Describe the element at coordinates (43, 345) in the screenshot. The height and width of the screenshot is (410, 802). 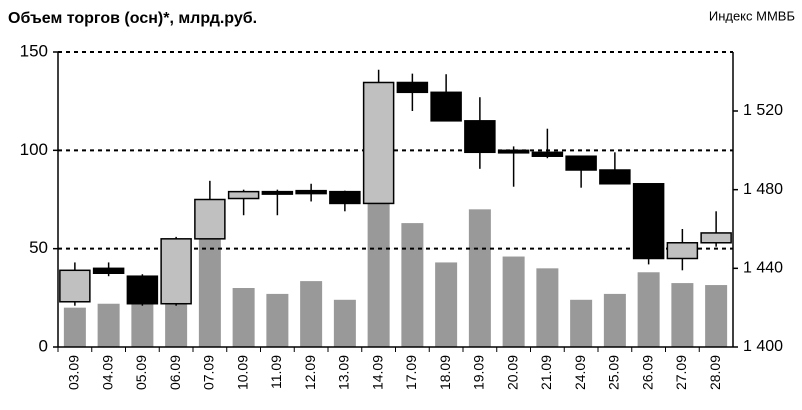
I see `y-tick-label: 0` at that location.